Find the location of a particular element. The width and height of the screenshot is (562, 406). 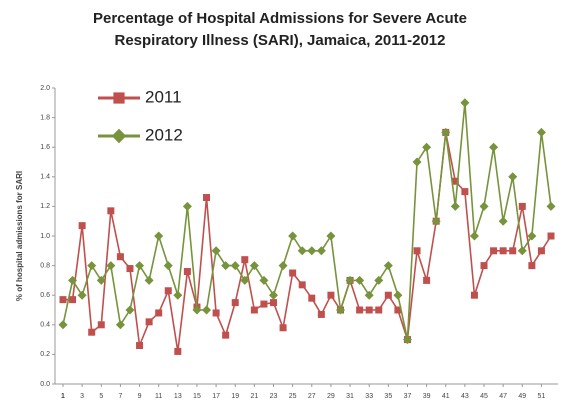

x-tick-label: 3 is located at coordinates (82, 396).